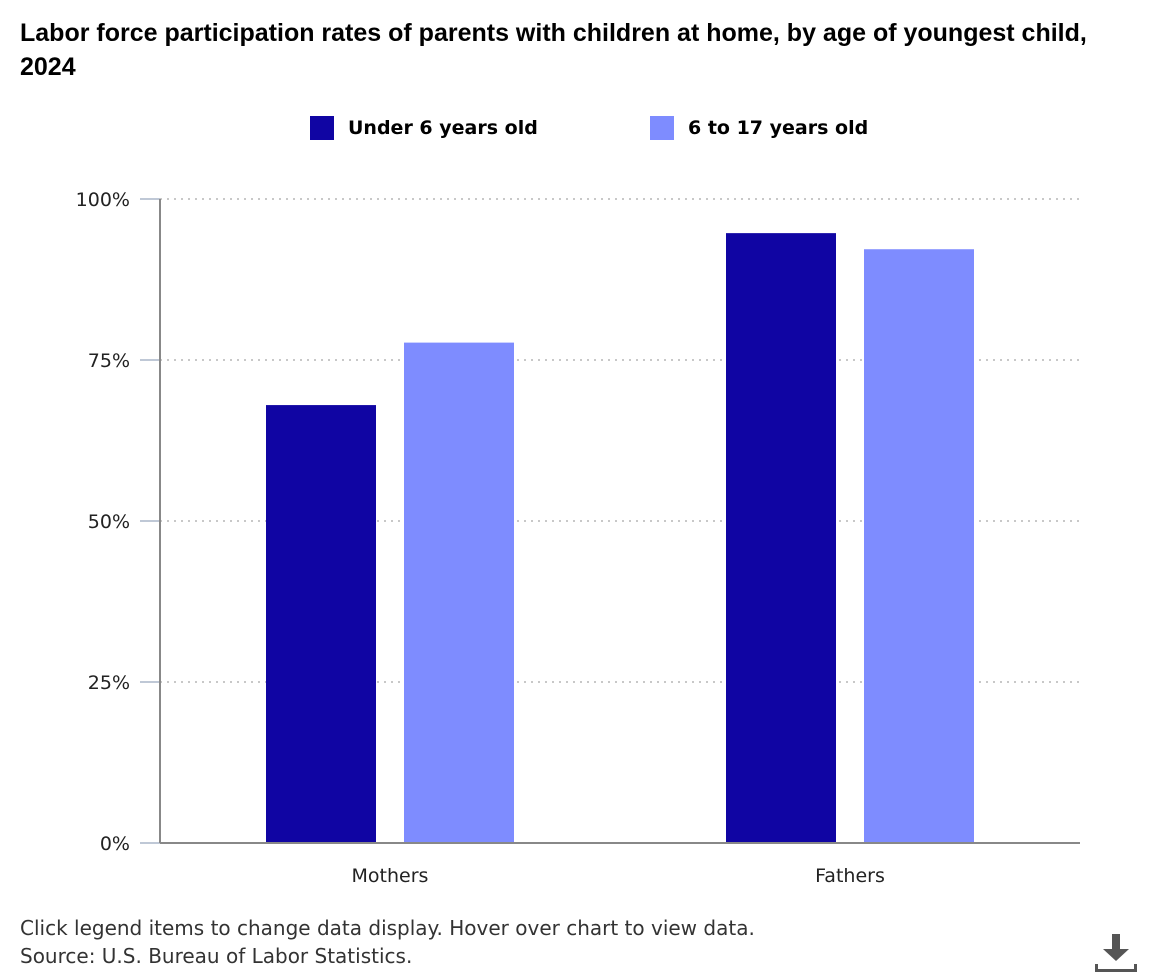 The width and height of the screenshot is (1160, 980). What do you see at coordinates (109, 522) in the screenshot?
I see `y-tick-label: 50%` at bounding box center [109, 522].